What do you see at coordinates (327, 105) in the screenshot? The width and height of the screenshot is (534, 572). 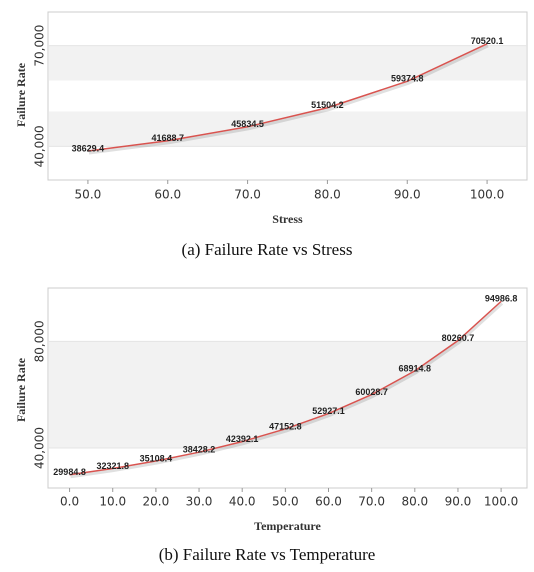 I see `data-label: 51504.2` at bounding box center [327, 105].